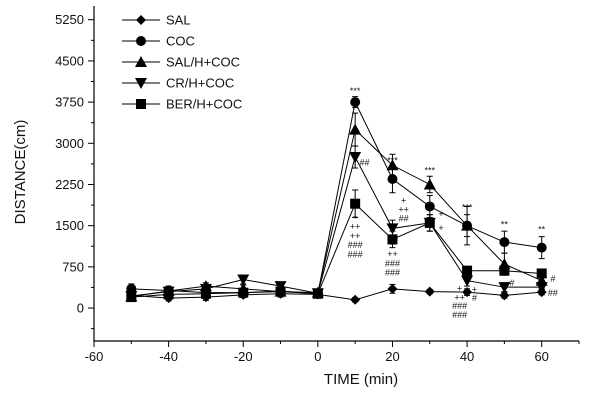 The width and height of the screenshot is (609, 394). Describe the element at coordinates (168, 356) in the screenshot. I see `x-tick-label: -40` at that location.